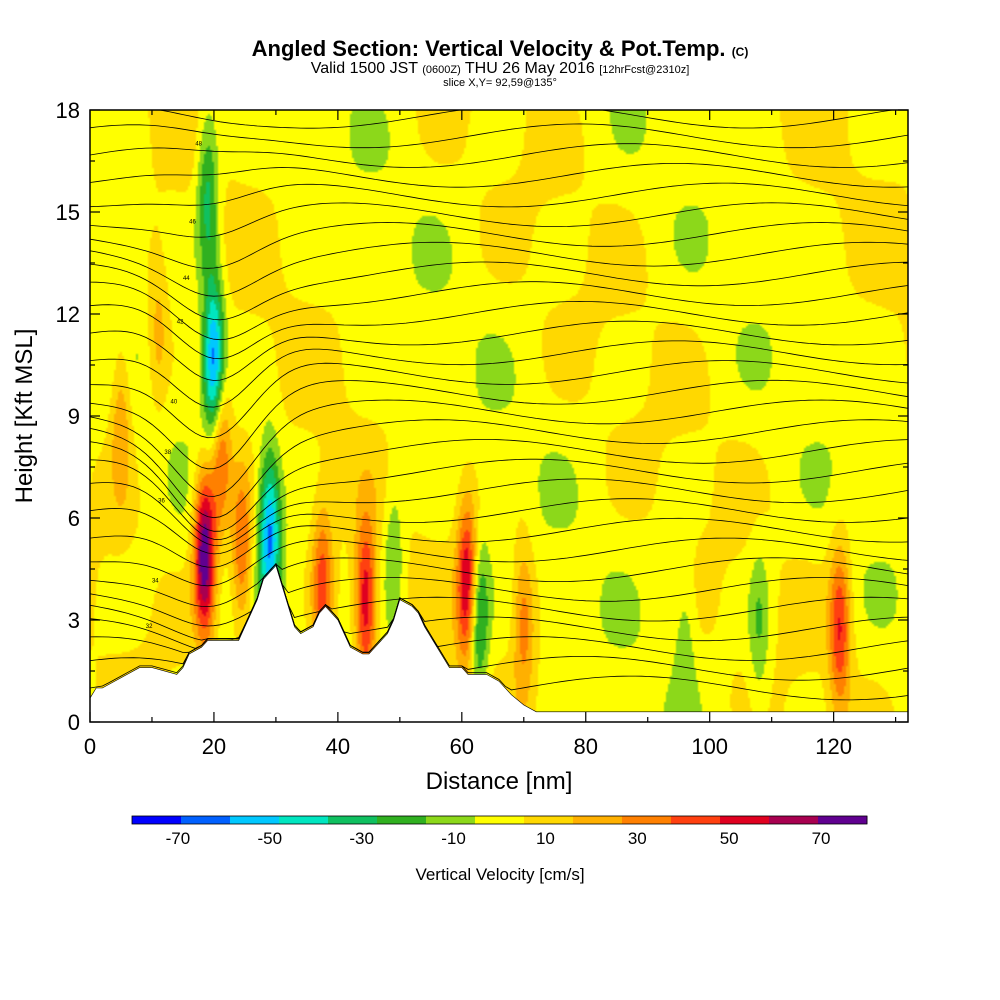 The height and width of the screenshot is (1000, 1000). What do you see at coordinates (500, 83) in the screenshot?
I see `chart-subtitle-slice: slice X,Y= 92,59@135°` at bounding box center [500, 83].